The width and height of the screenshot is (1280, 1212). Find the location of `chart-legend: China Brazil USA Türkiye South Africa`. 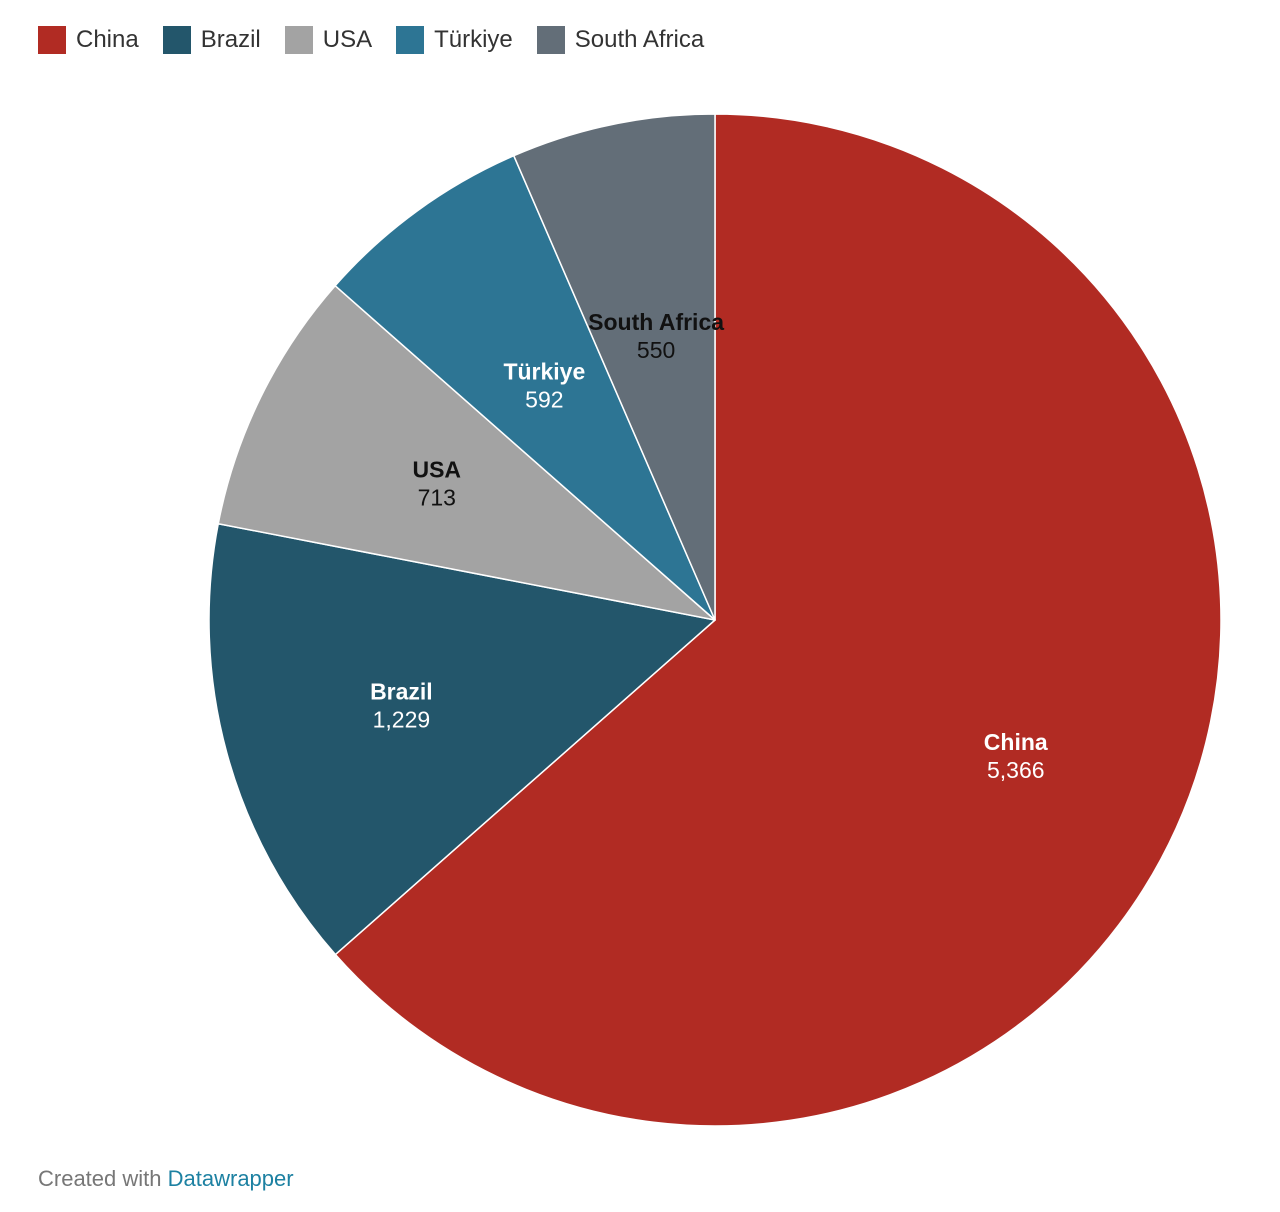

chart-legend: China Brazil USA Türkiye South Africa is located at coordinates (383, 40).